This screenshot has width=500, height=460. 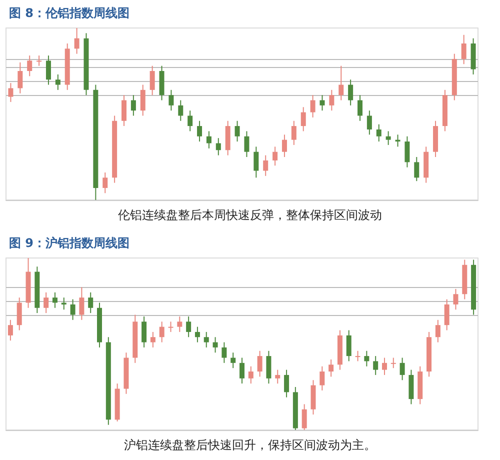 I want to click on chart-title: 图 9：沪铝指数周线图, so click(x=69, y=243).